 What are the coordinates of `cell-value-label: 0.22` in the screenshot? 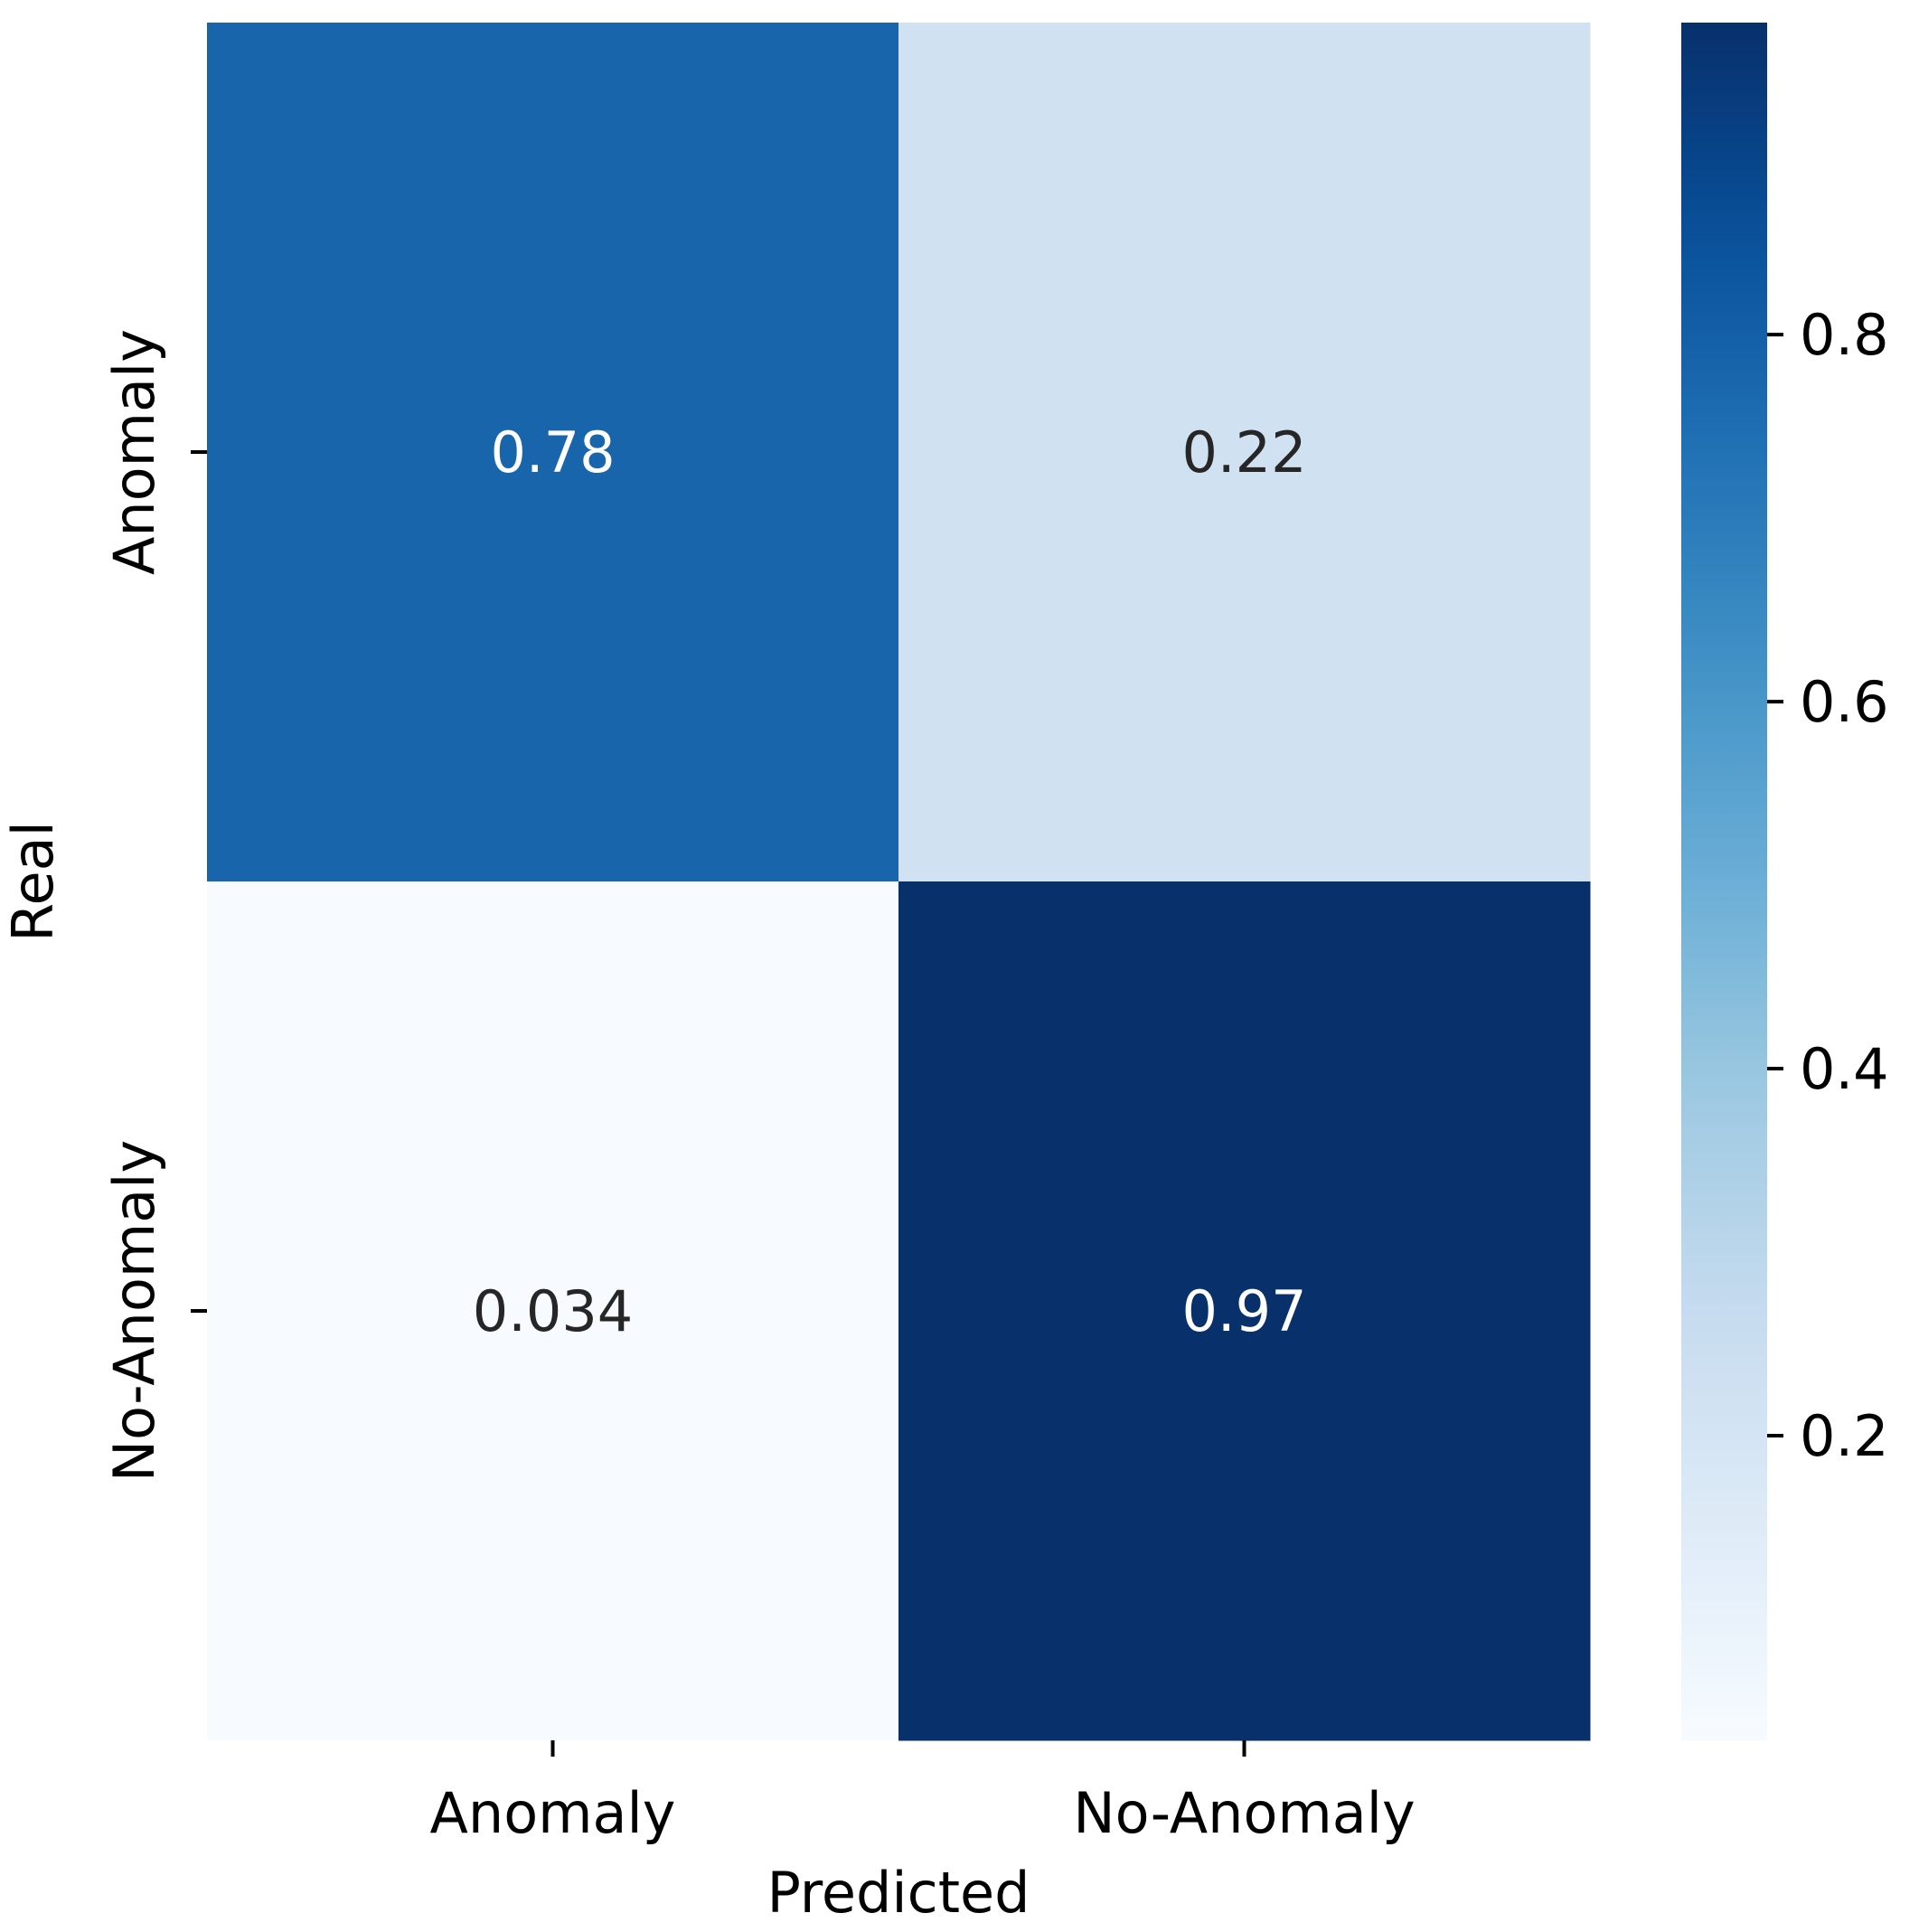 It's located at (1243, 452).